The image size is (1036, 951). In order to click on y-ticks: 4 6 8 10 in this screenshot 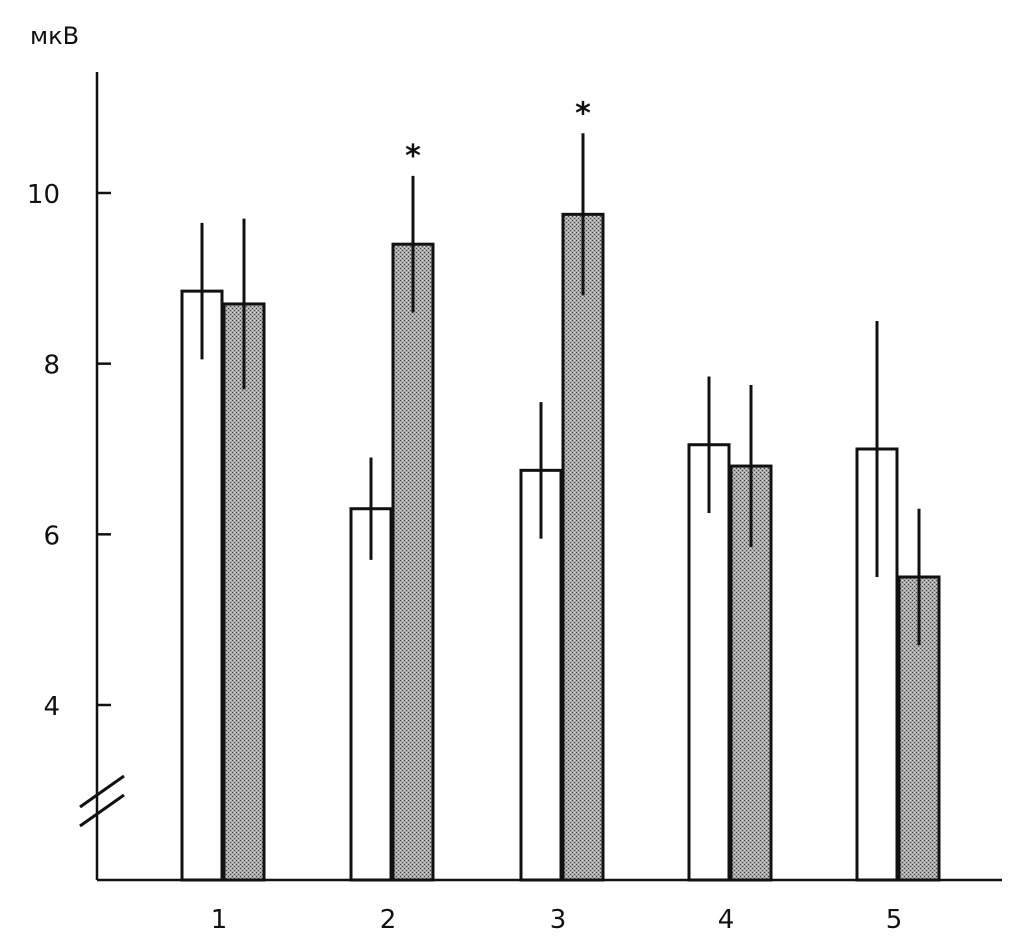, I will do `click(69, 451)`.